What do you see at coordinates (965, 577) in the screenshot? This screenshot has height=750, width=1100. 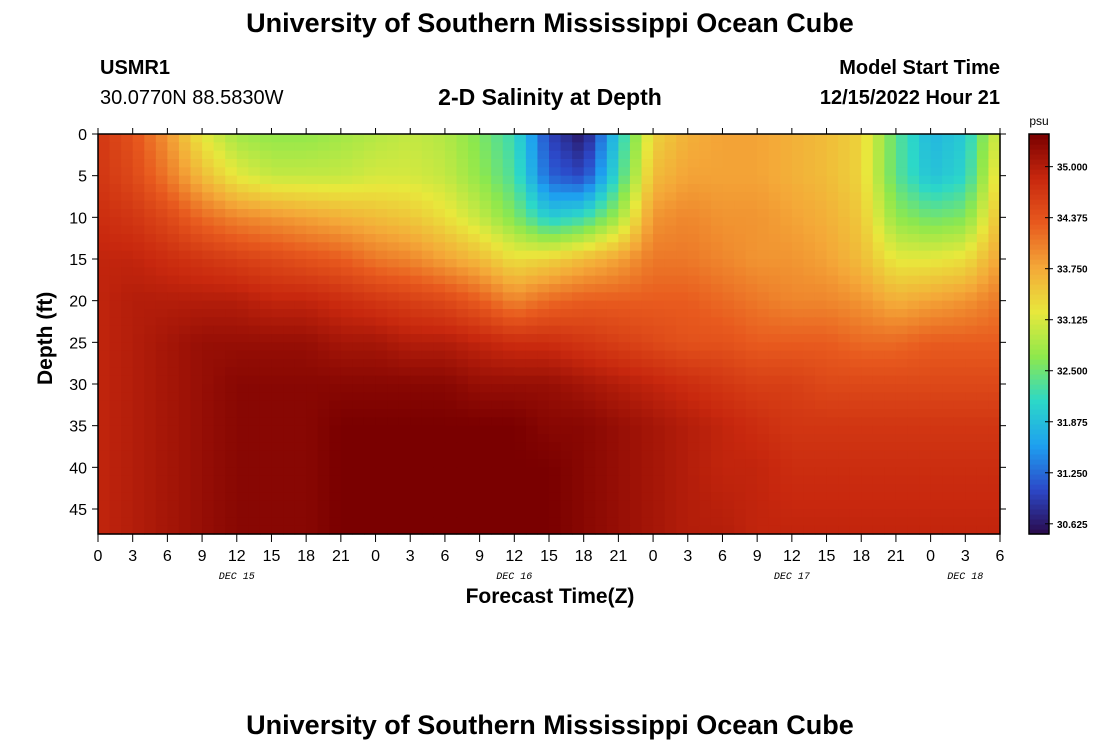 I see `date-label: DEC 18` at bounding box center [965, 577].